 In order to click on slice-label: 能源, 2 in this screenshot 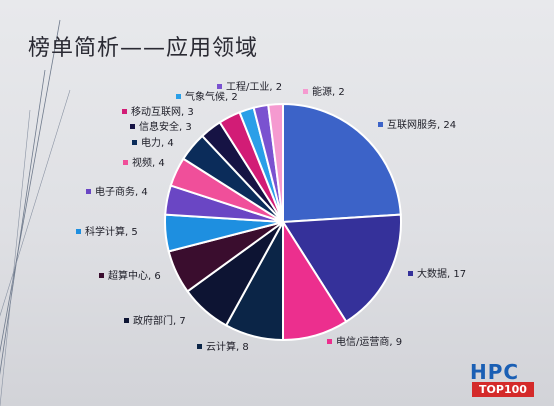, I will do `click(324, 91)`.